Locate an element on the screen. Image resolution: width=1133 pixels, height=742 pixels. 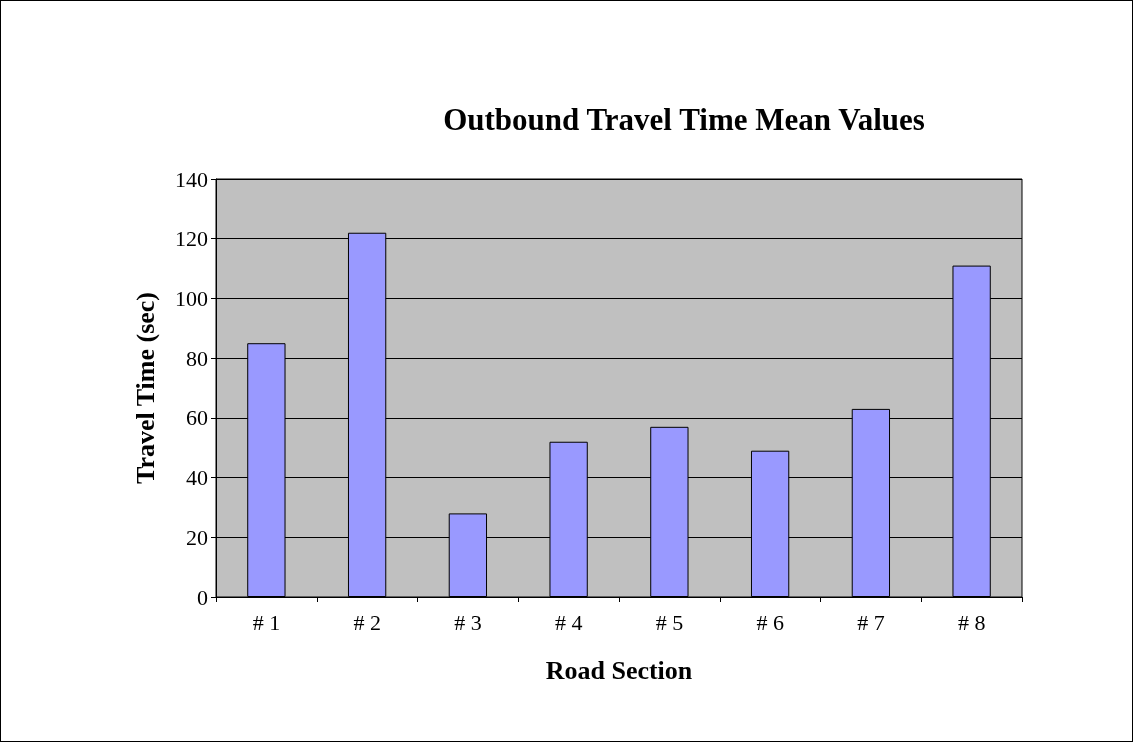
x-tick-label: # 2 is located at coordinates (367, 622).